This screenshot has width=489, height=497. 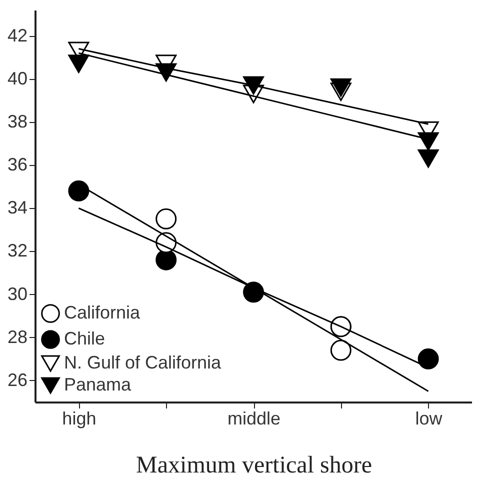 I want to click on legend-label: N. Gulf of California, so click(x=143, y=362).